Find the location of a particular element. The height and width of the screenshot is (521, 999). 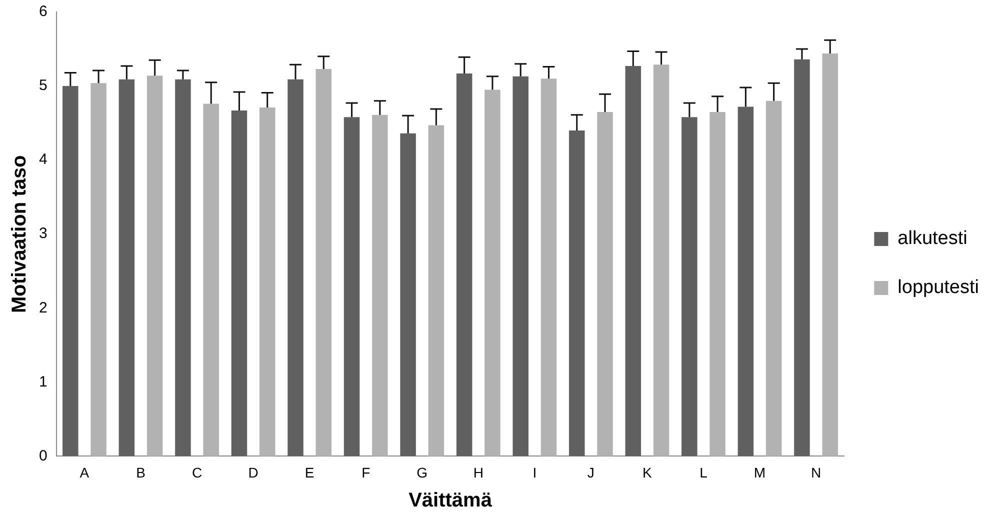

y-tick-label: 5 is located at coordinates (43, 85).